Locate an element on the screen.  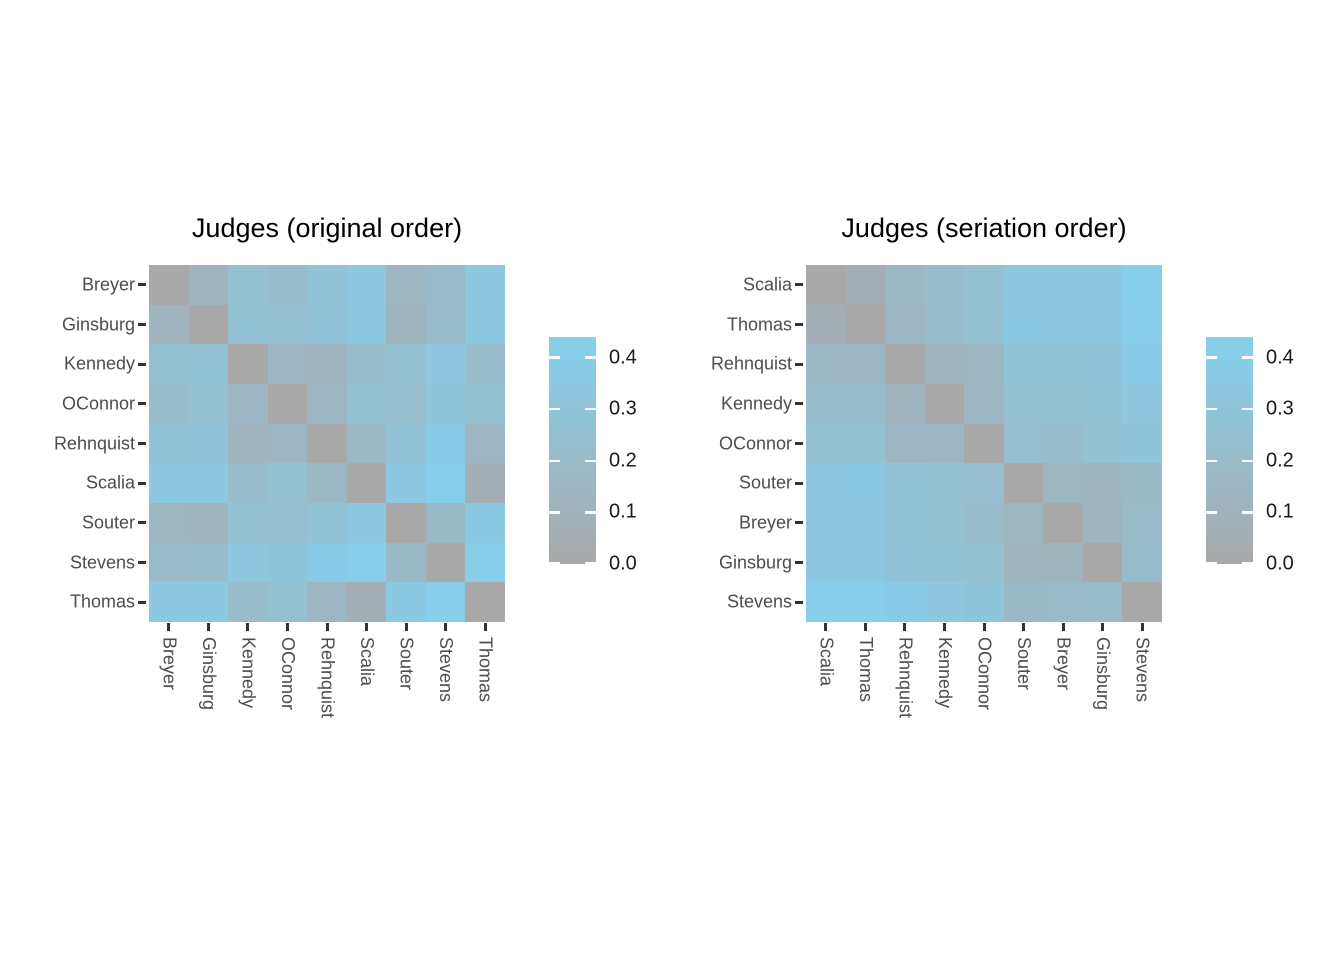
x-tick-label: Breyer is located at coordinates (169, 664).